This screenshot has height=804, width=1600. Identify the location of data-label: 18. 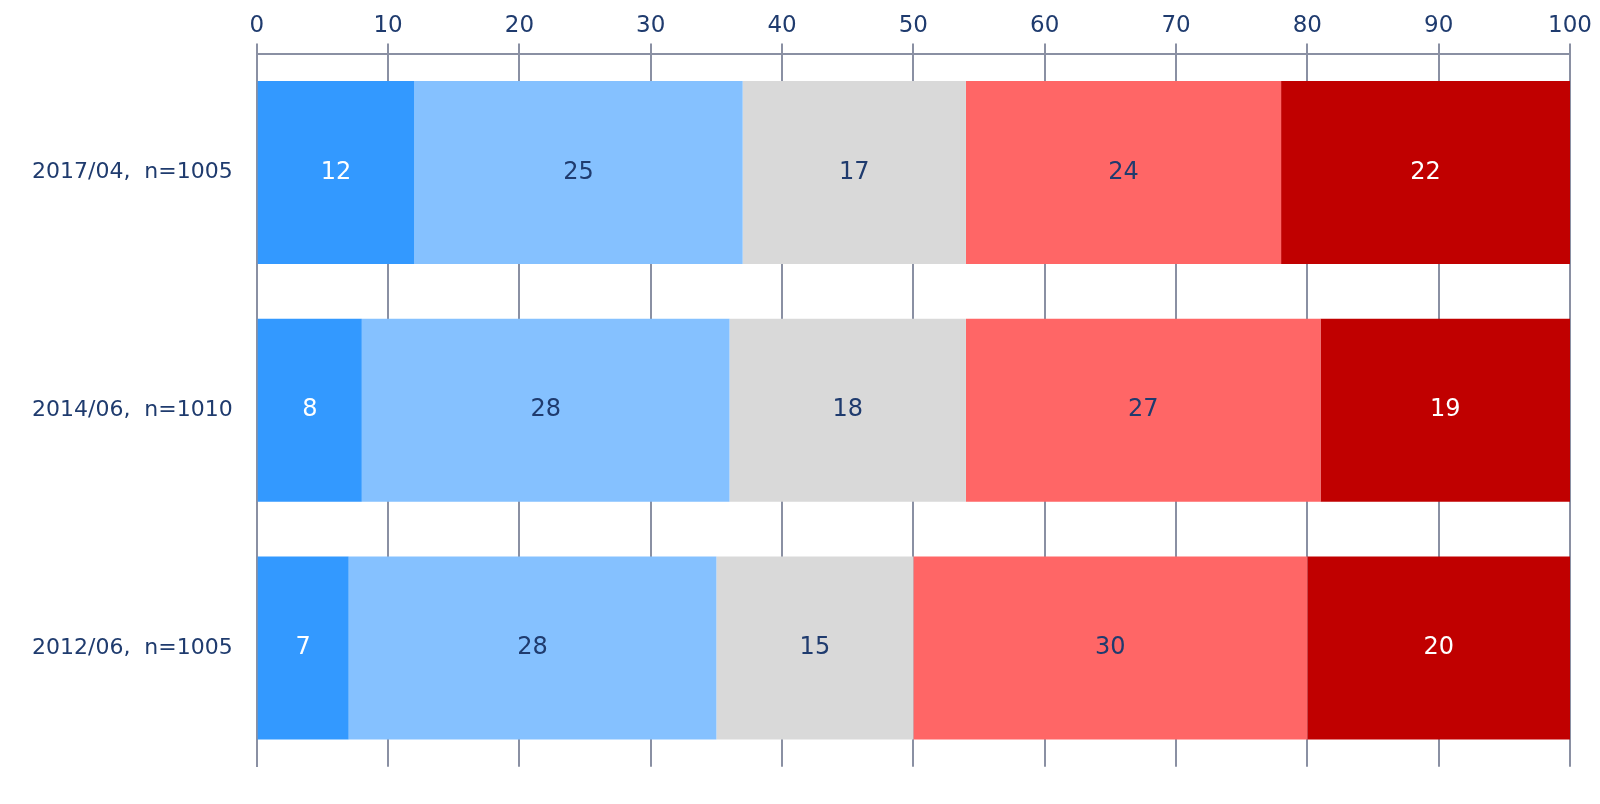
(847, 408).